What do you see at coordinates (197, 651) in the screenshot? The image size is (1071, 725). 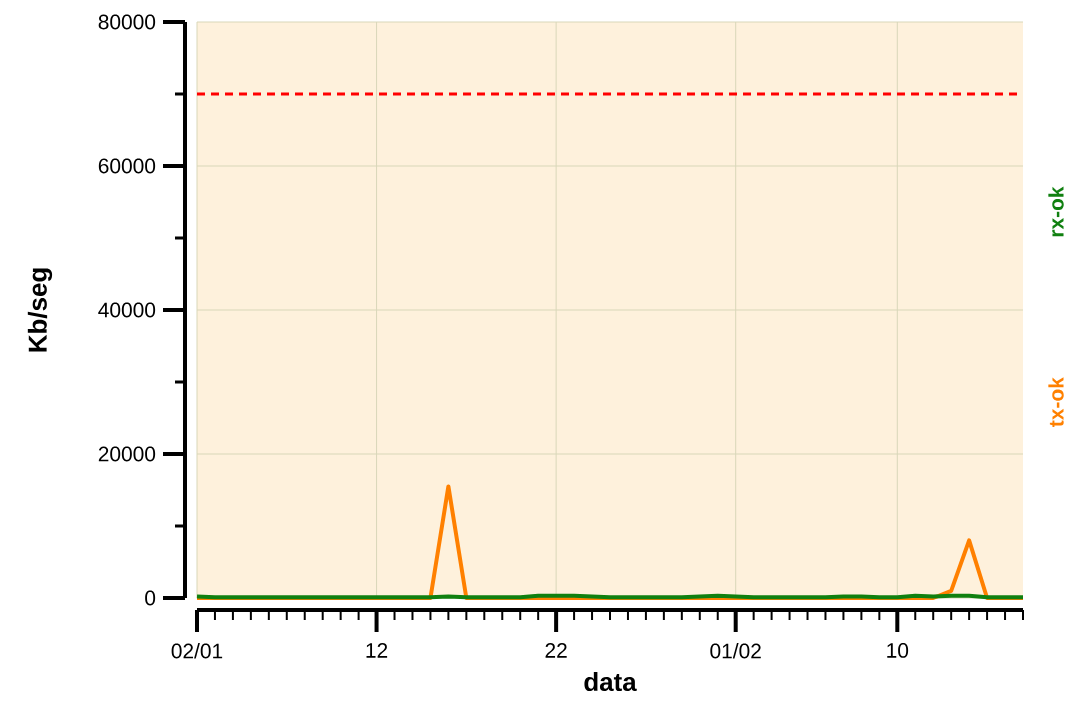 I see `x-tick-label: 02/01` at bounding box center [197, 651].